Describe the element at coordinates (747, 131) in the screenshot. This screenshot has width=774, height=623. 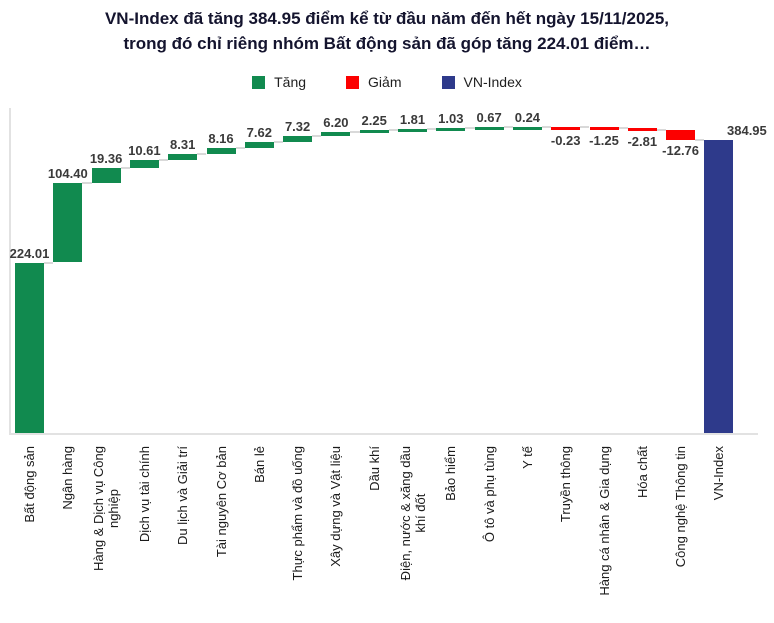
I see `value-label-18: 384.95` at that location.